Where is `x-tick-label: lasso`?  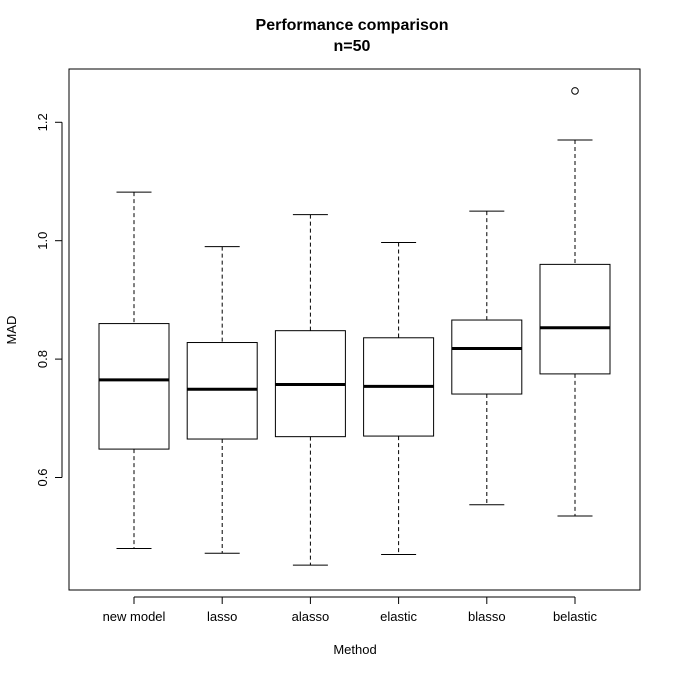
x-tick-label: lasso is located at coordinates (222, 616).